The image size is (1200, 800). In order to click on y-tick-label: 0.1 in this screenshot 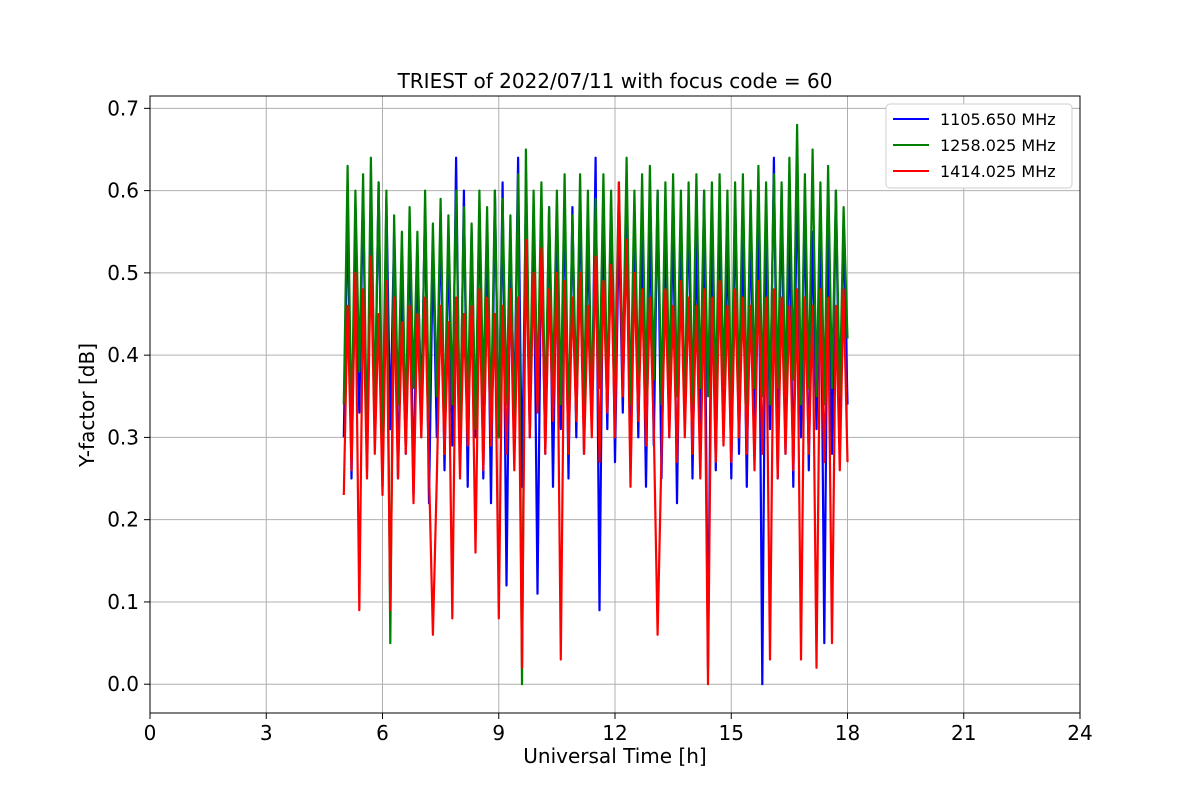, I will do `click(123, 602)`.